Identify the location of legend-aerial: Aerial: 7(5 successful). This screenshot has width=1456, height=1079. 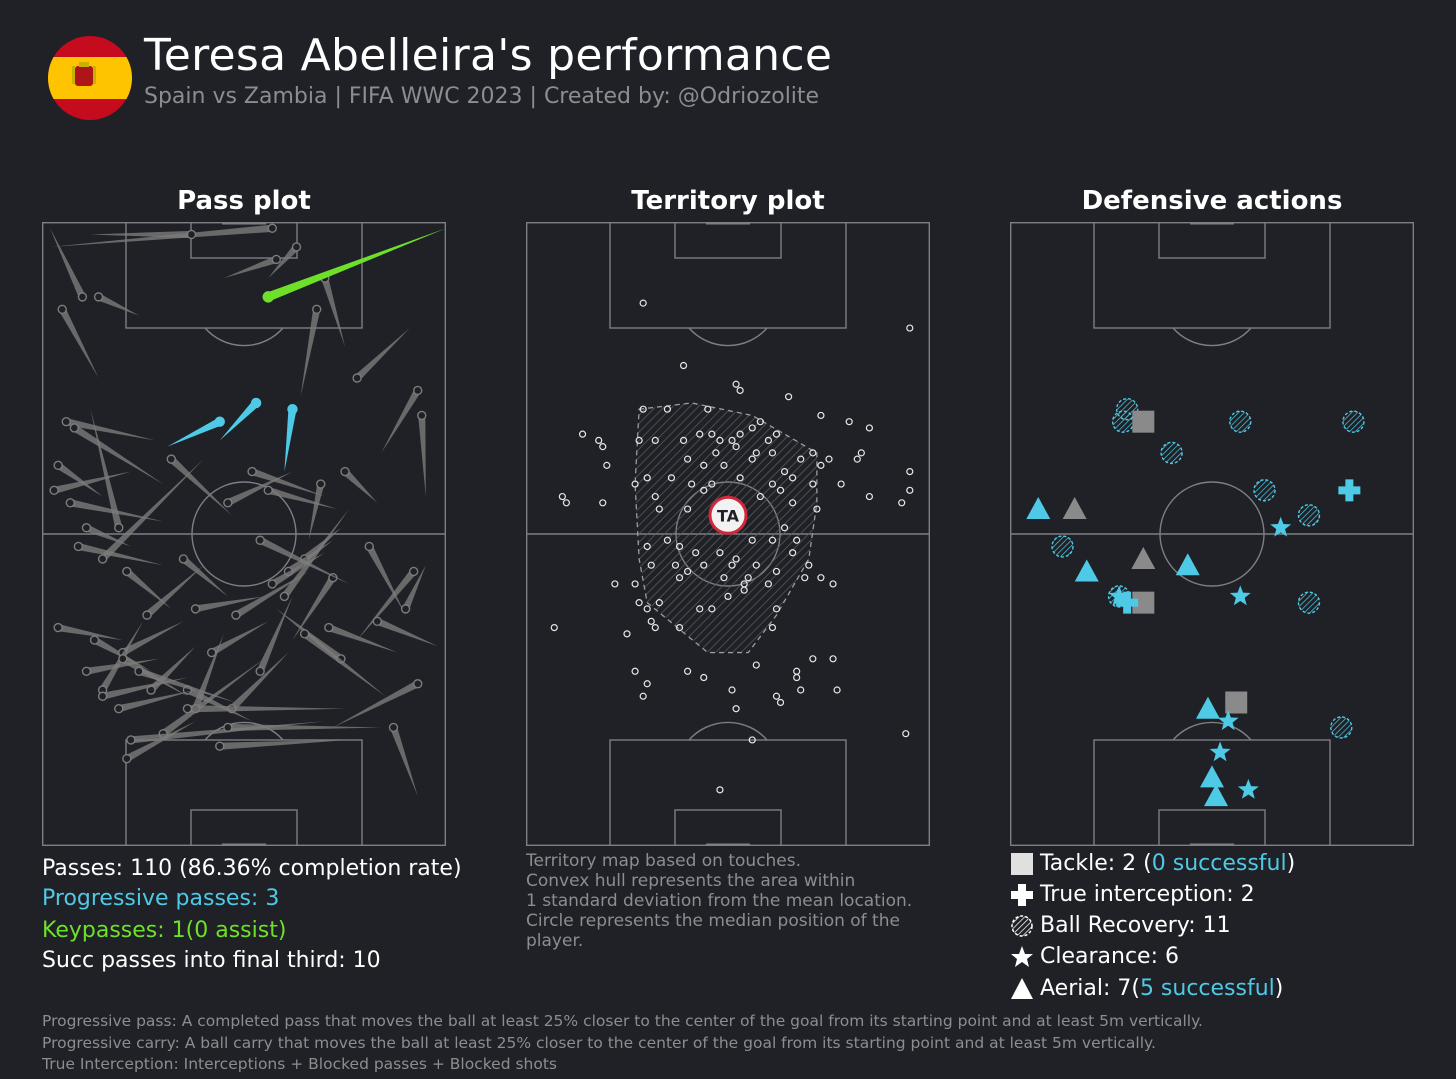
(1146, 988).